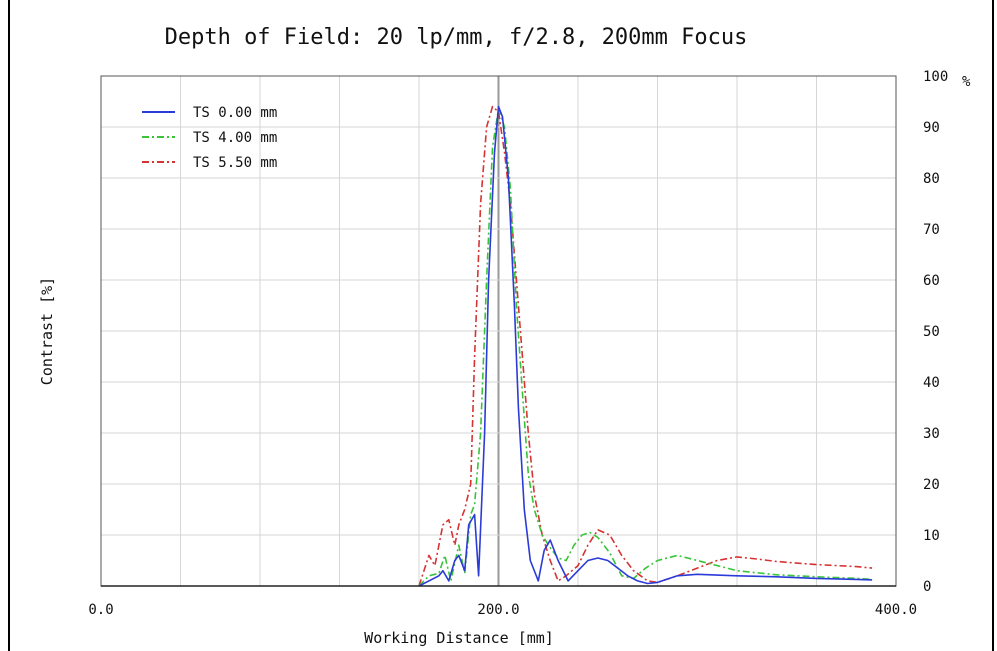  Describe the element at coordinates (235, 163) in the screenshot. I see `legend-label: TS 5.50 mm` at that location.